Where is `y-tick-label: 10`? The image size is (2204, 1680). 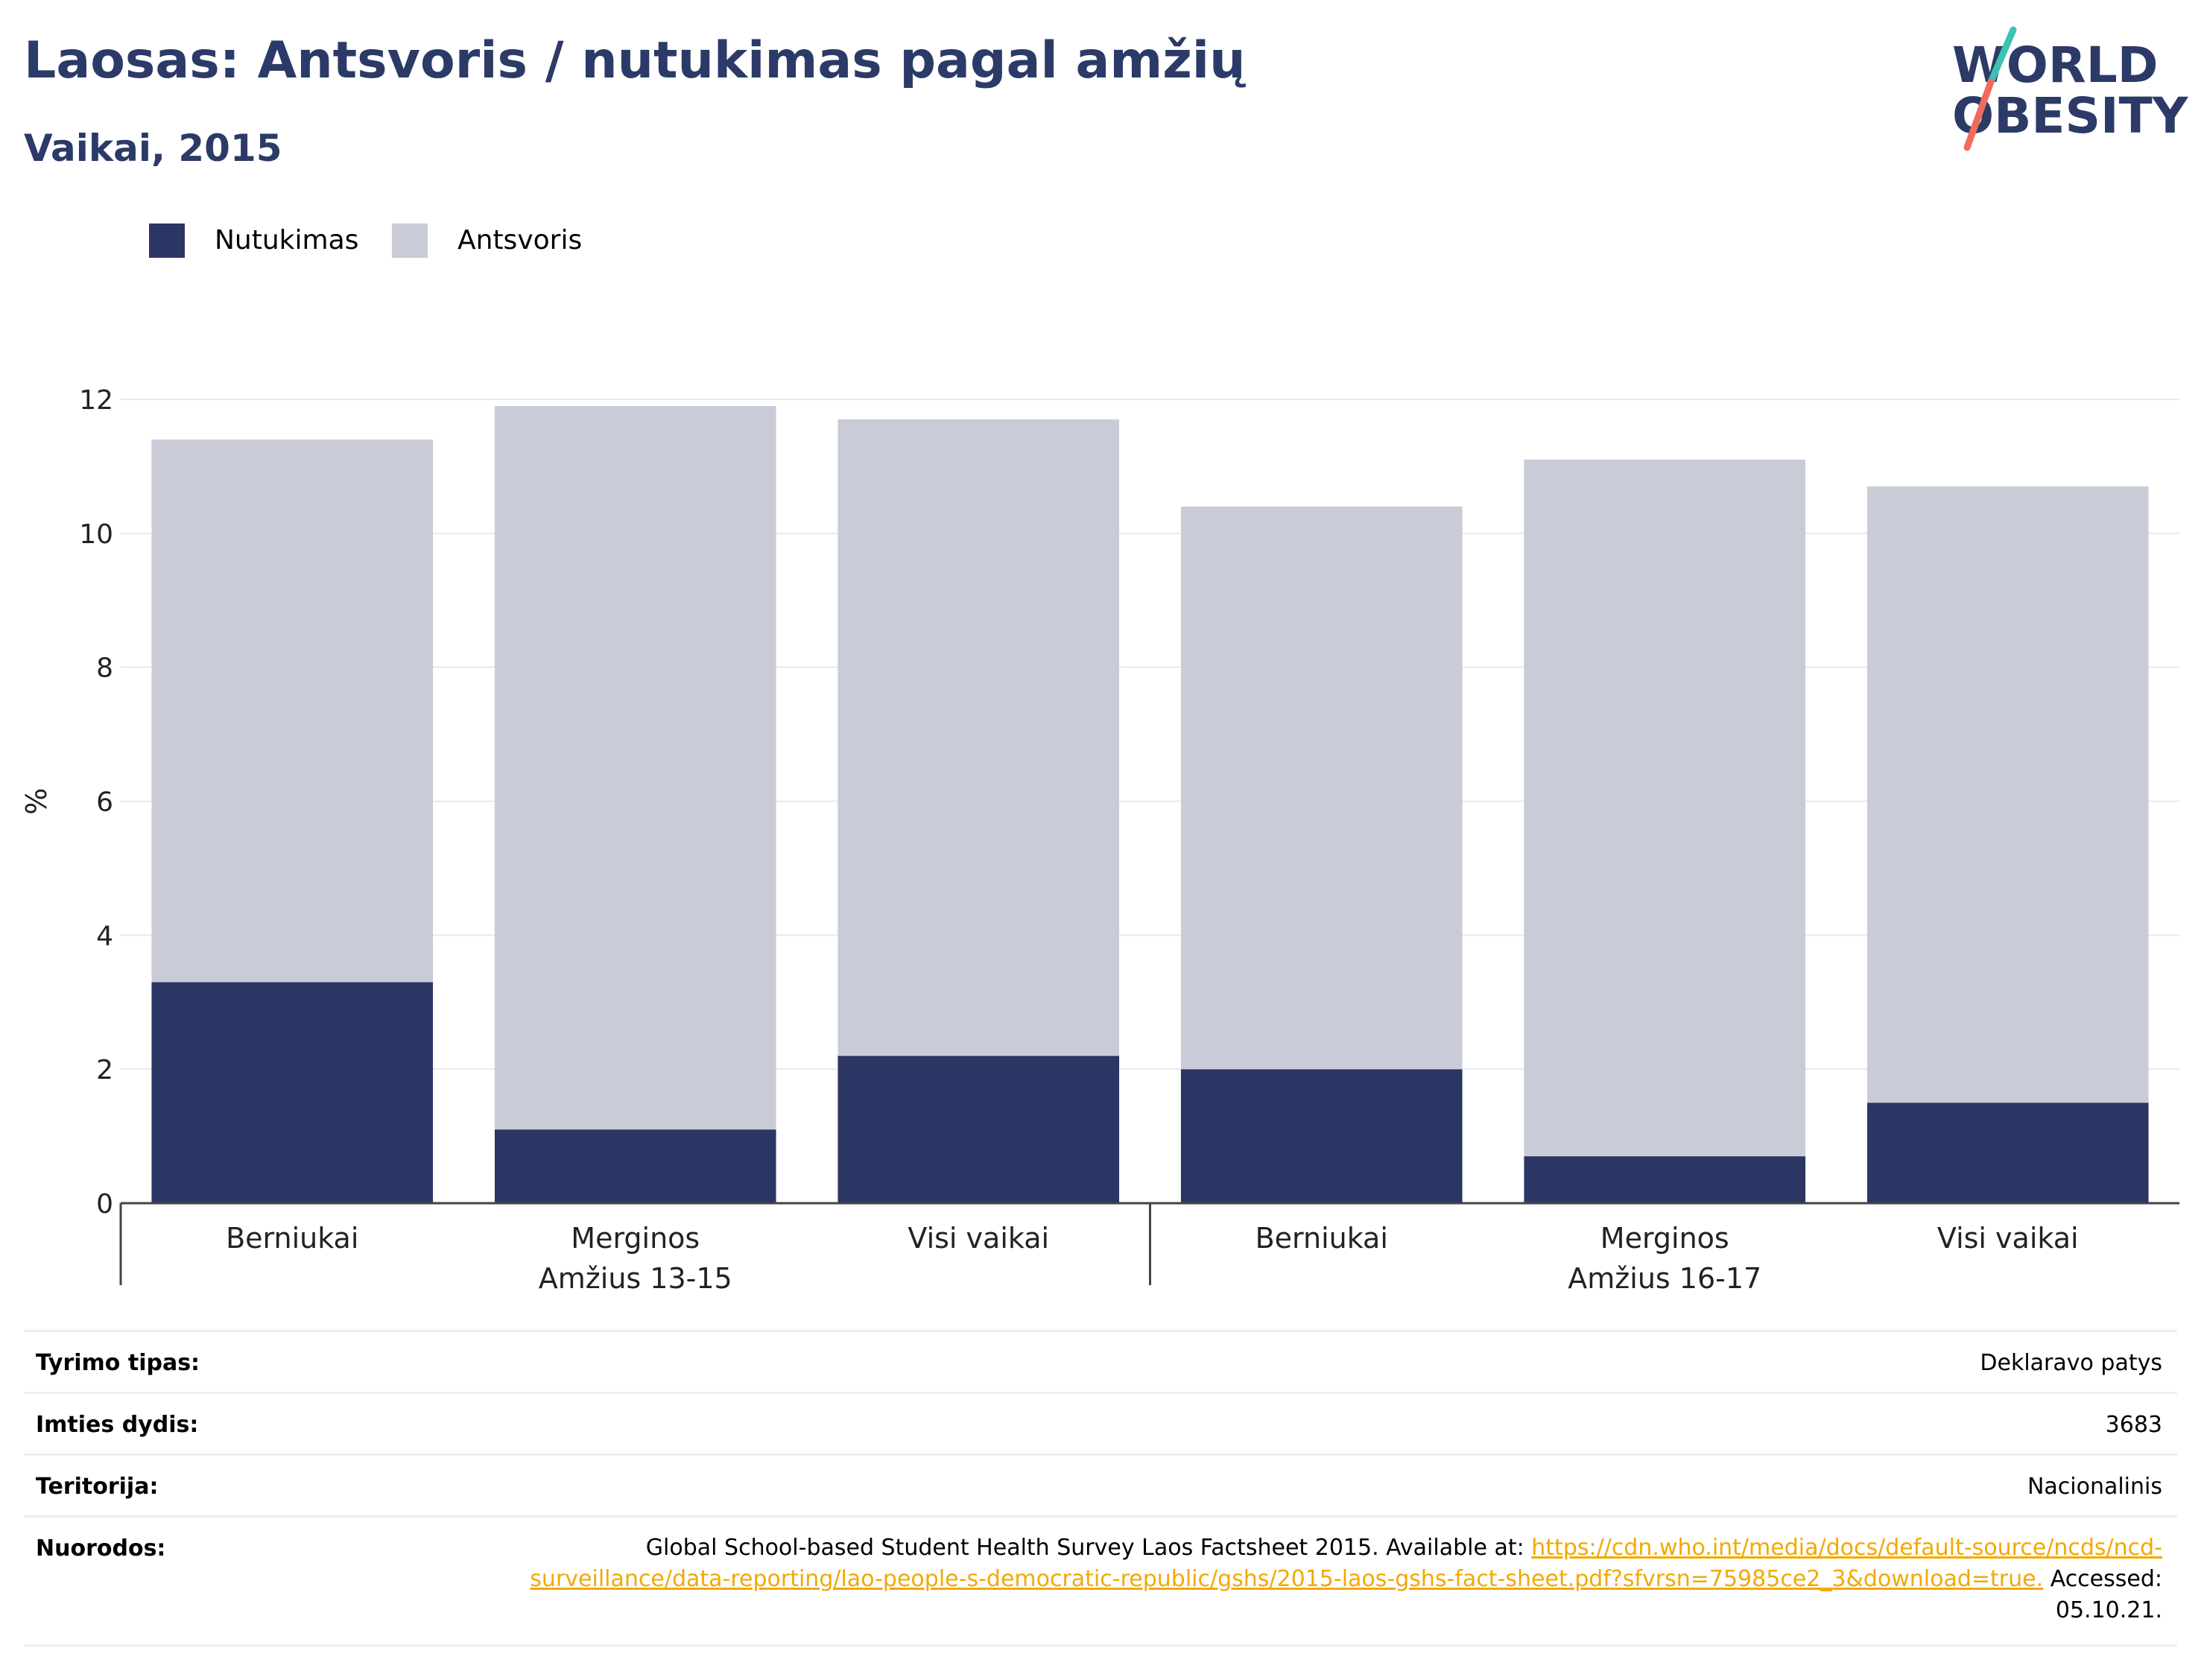 y-tick-label: 10 is located at coordinates (96, 534).